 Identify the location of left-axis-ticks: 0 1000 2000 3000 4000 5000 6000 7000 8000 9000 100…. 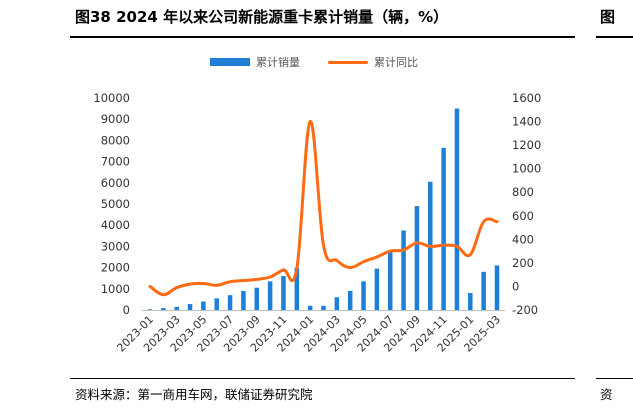
(111, 204).